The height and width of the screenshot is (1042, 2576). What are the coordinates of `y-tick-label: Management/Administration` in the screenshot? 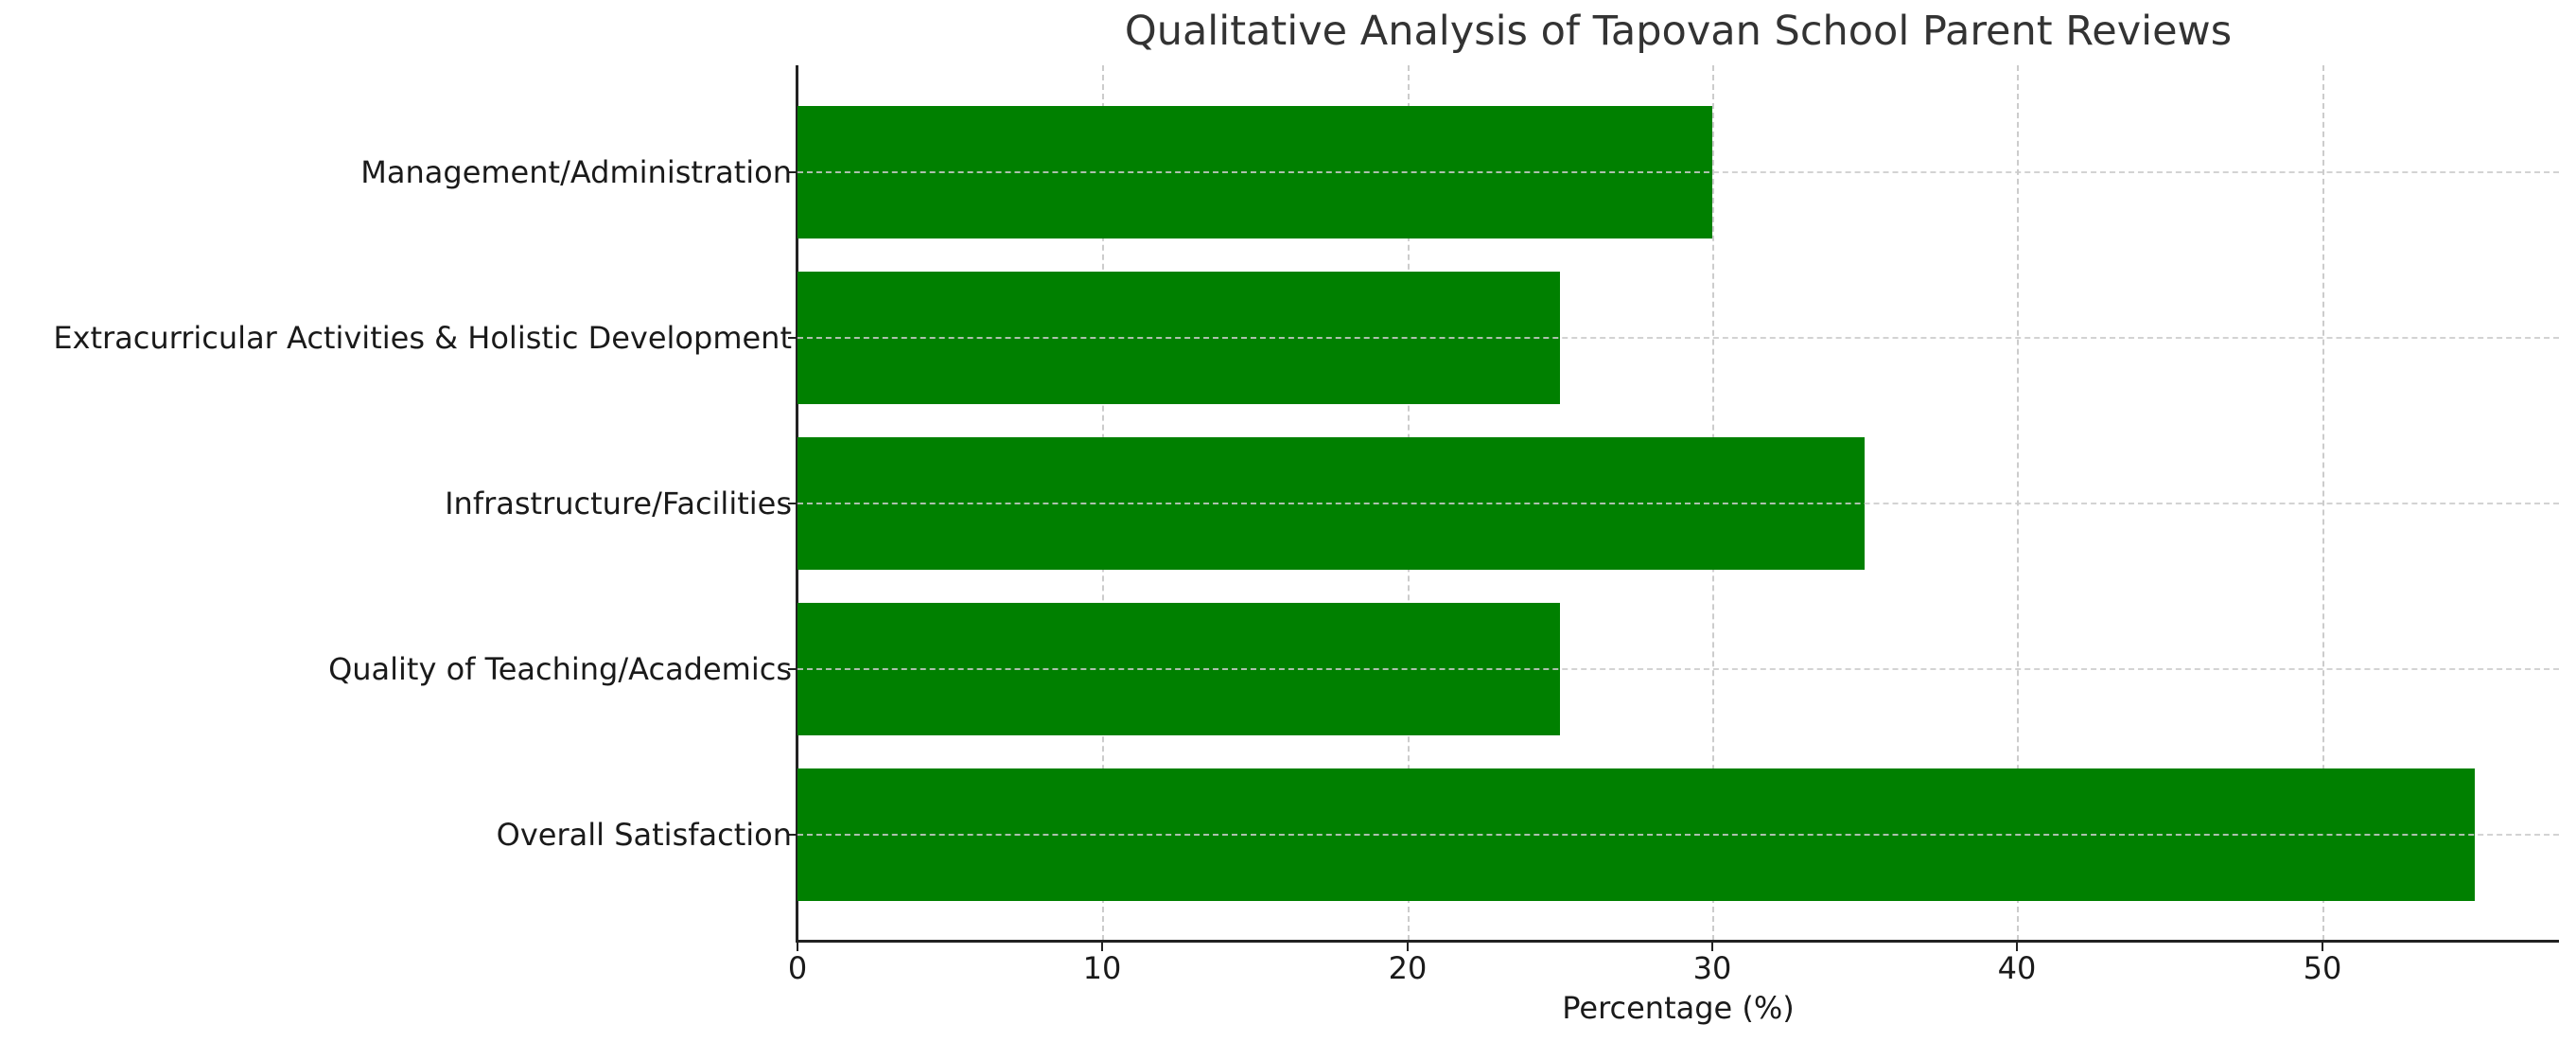 It's located at (576, 172).